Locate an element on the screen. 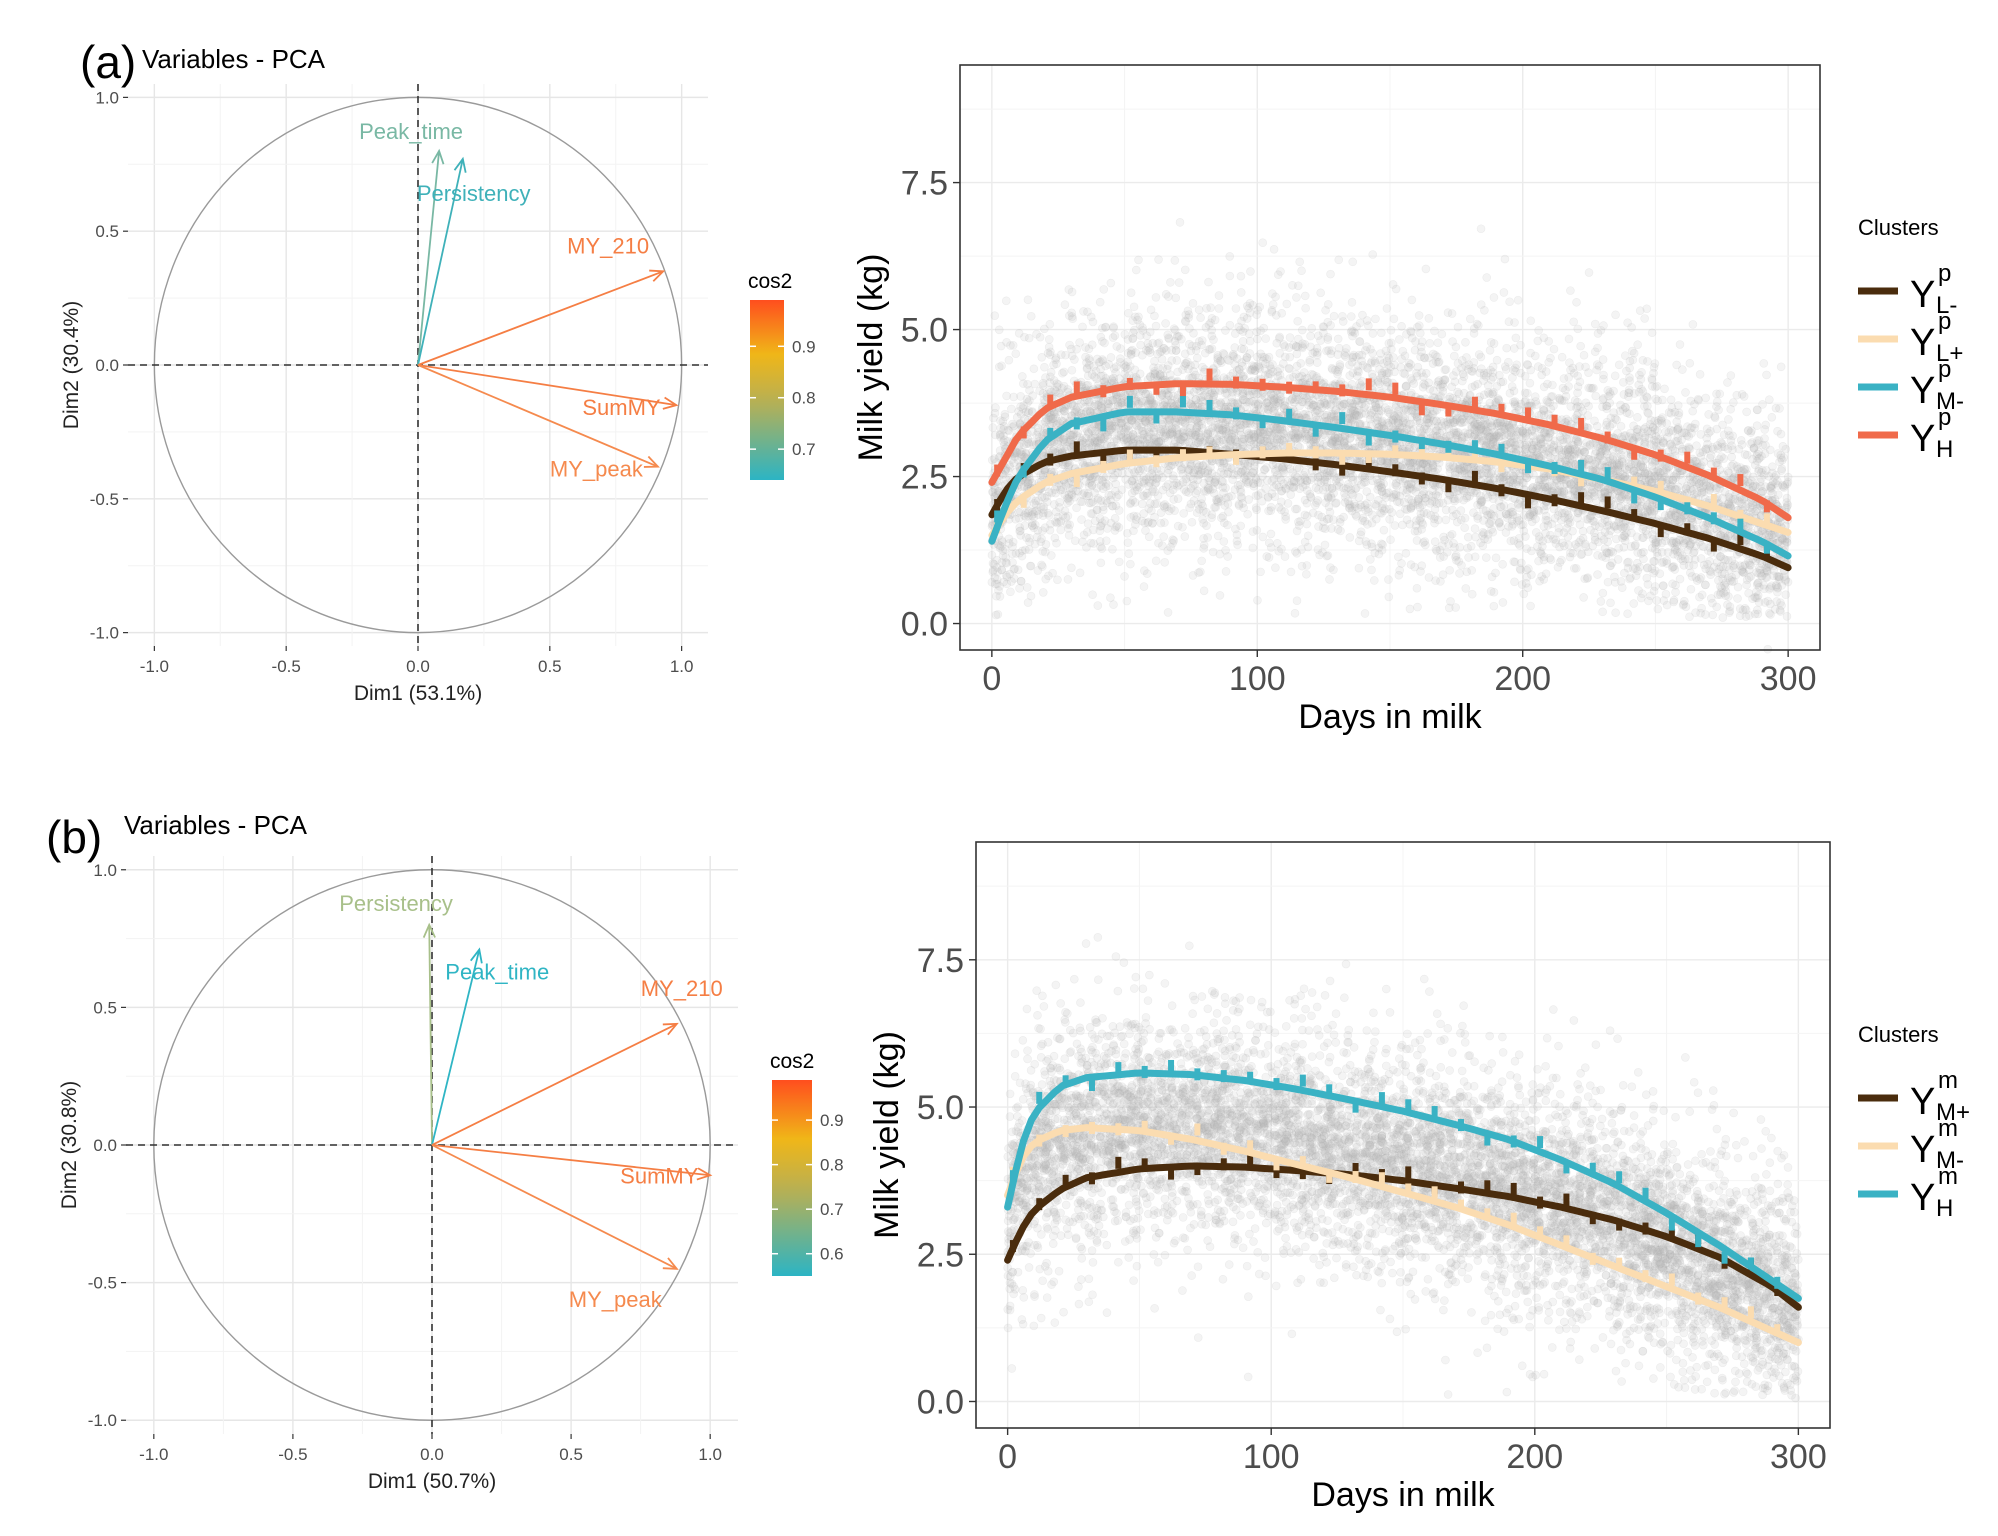 This screenshot has height=1536, width=1998. color-bar is located at coordinates (792, 1178).